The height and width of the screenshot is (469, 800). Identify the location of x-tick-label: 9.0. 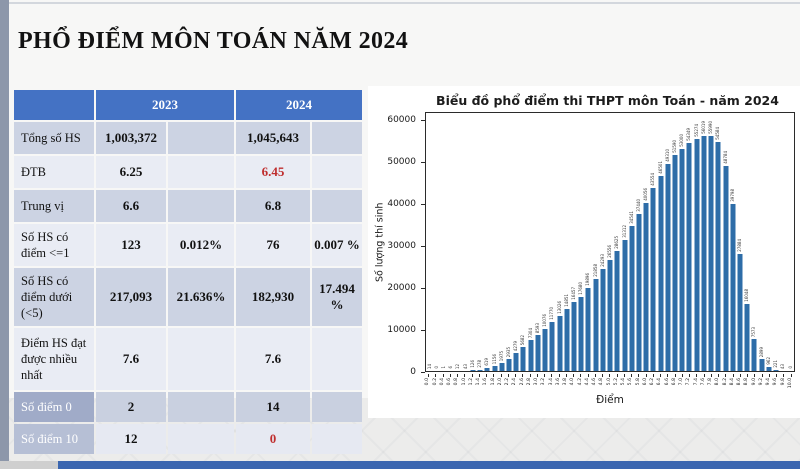
(754, 382).